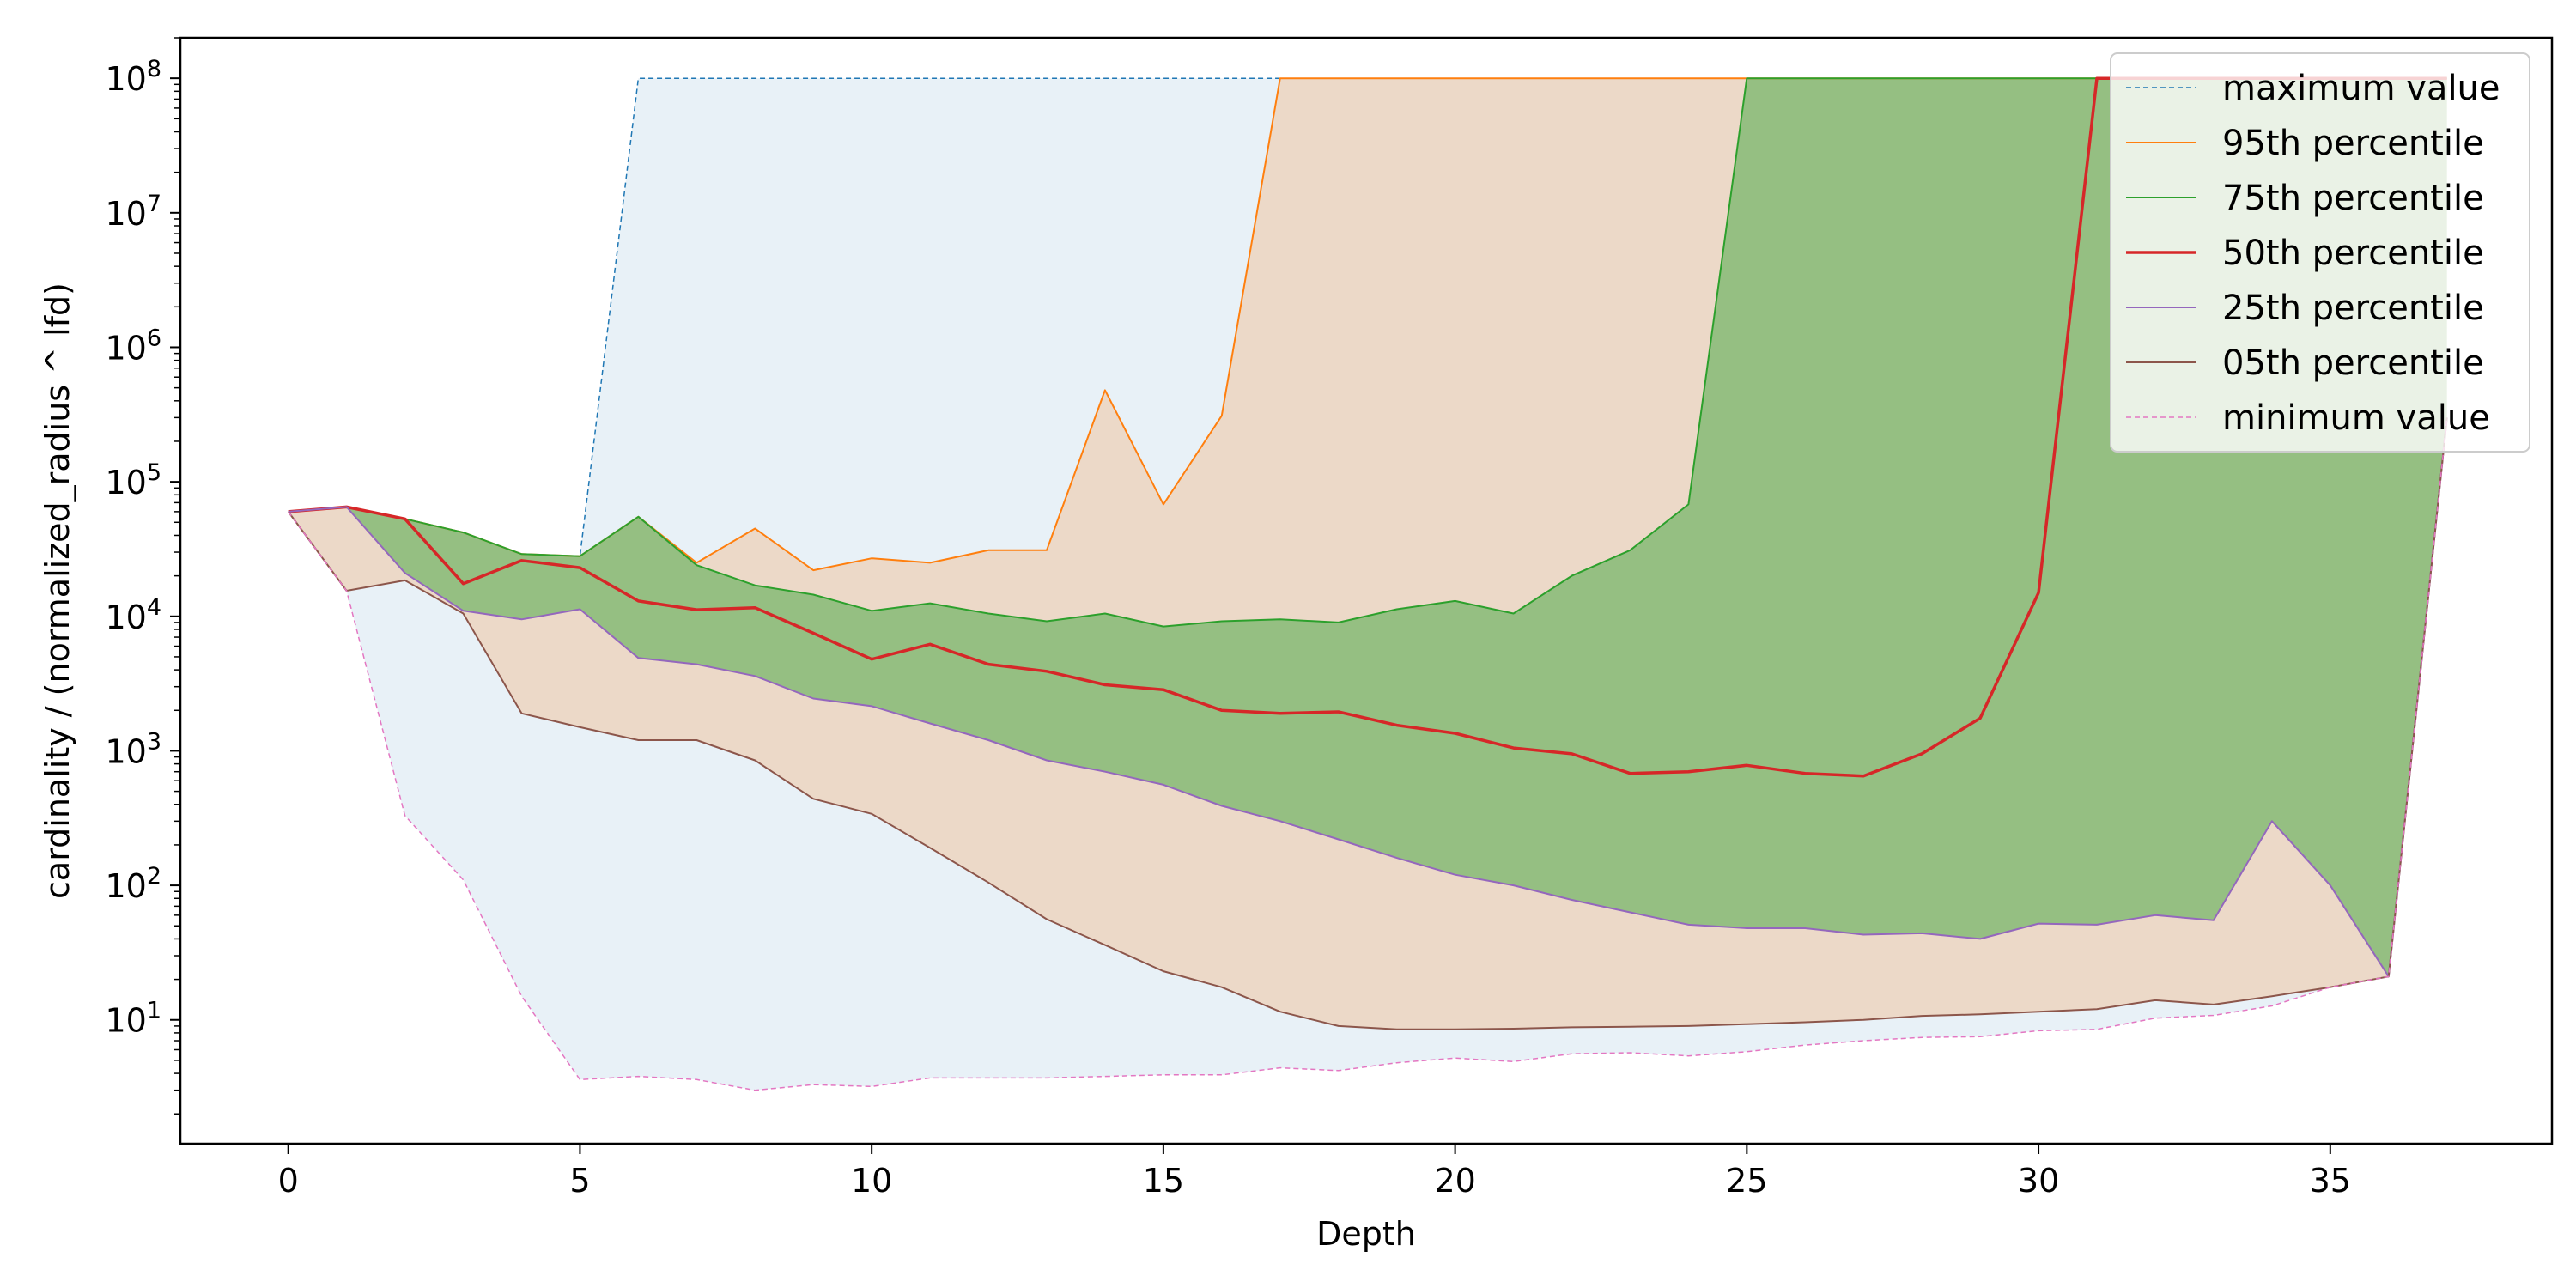  I want to click on x-tick-label: 20, so click(1455, 1181).